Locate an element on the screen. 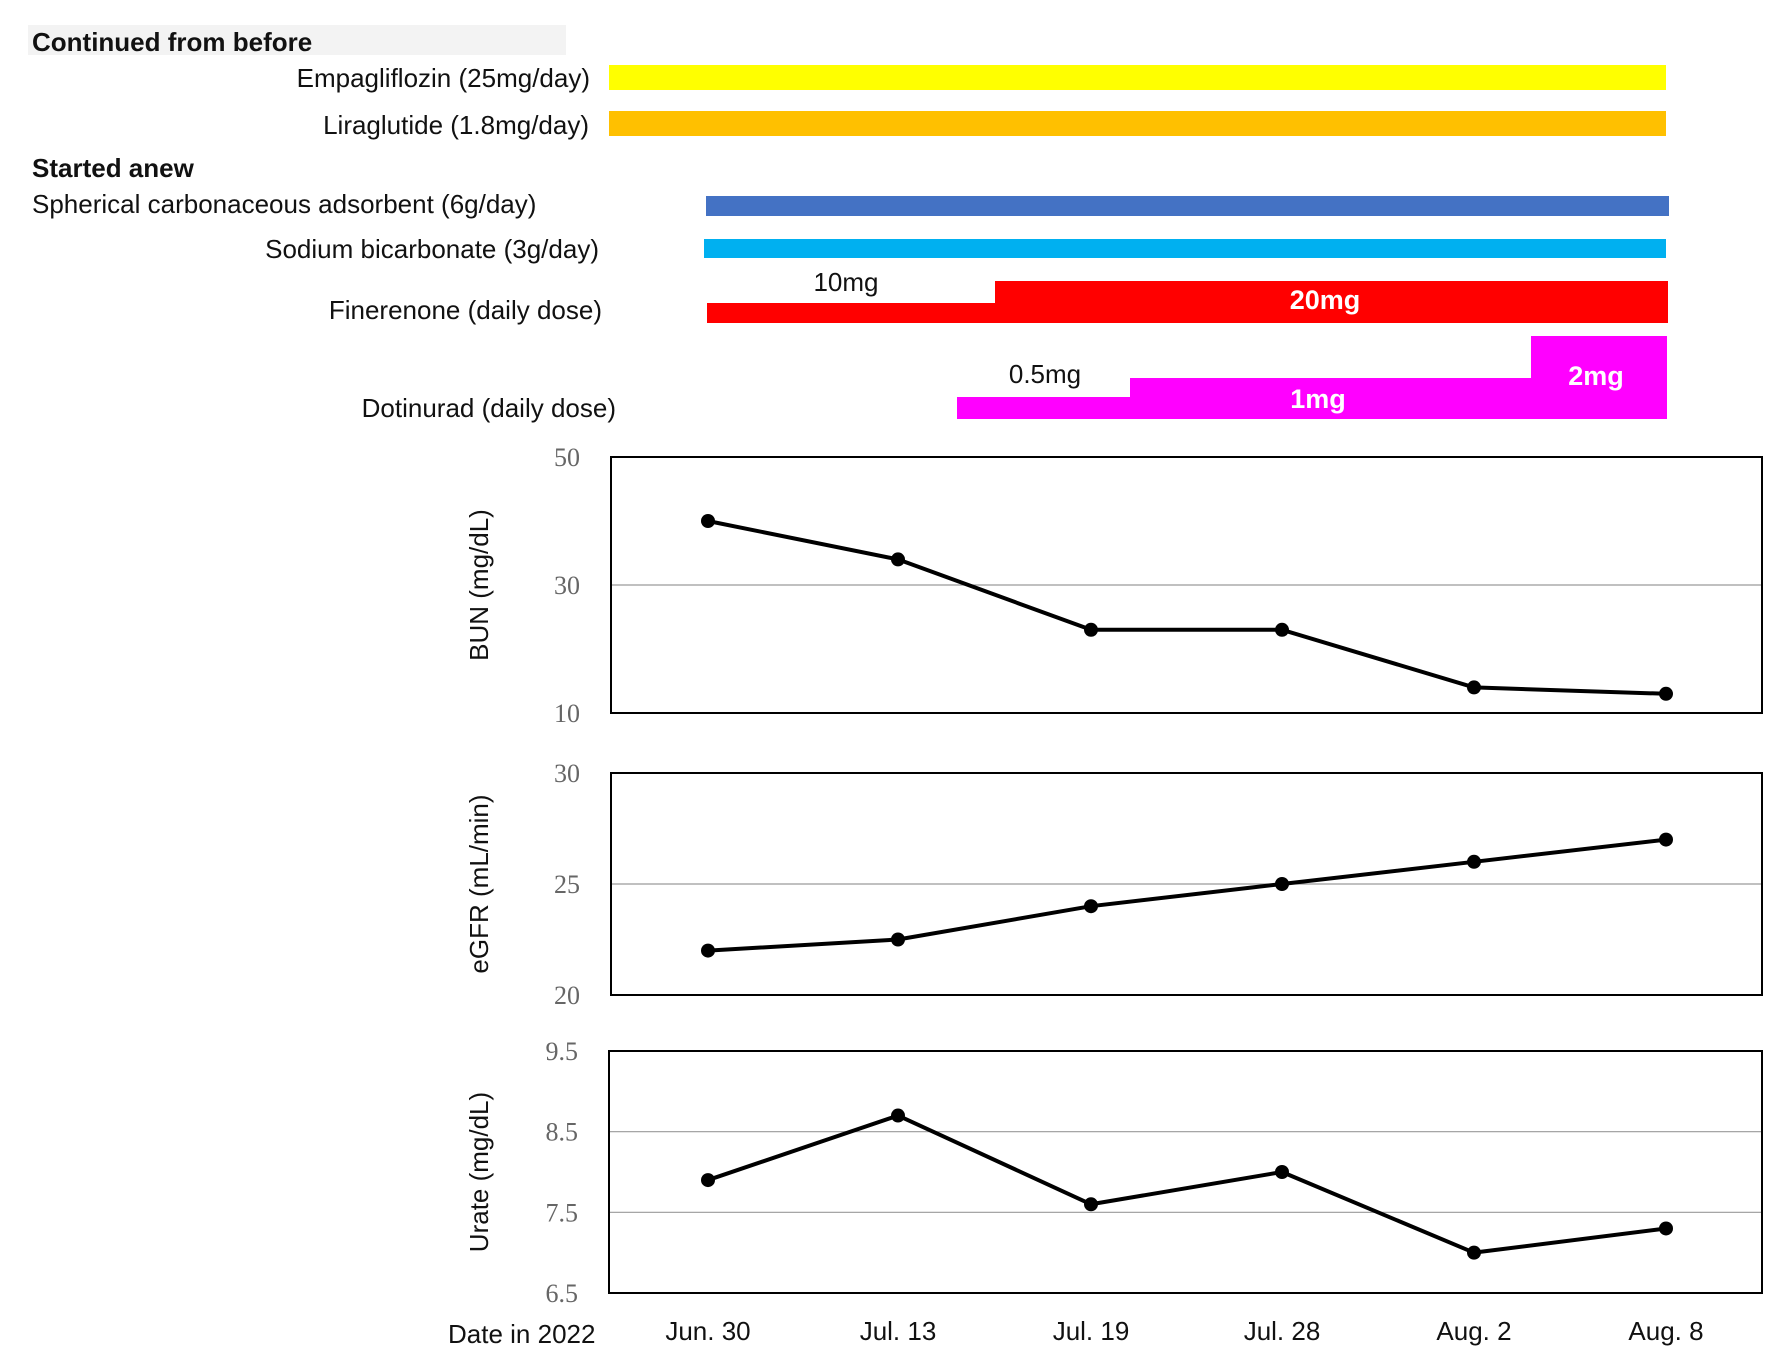  group-continued-header: Continued from before is located at coordinates (172, 42).